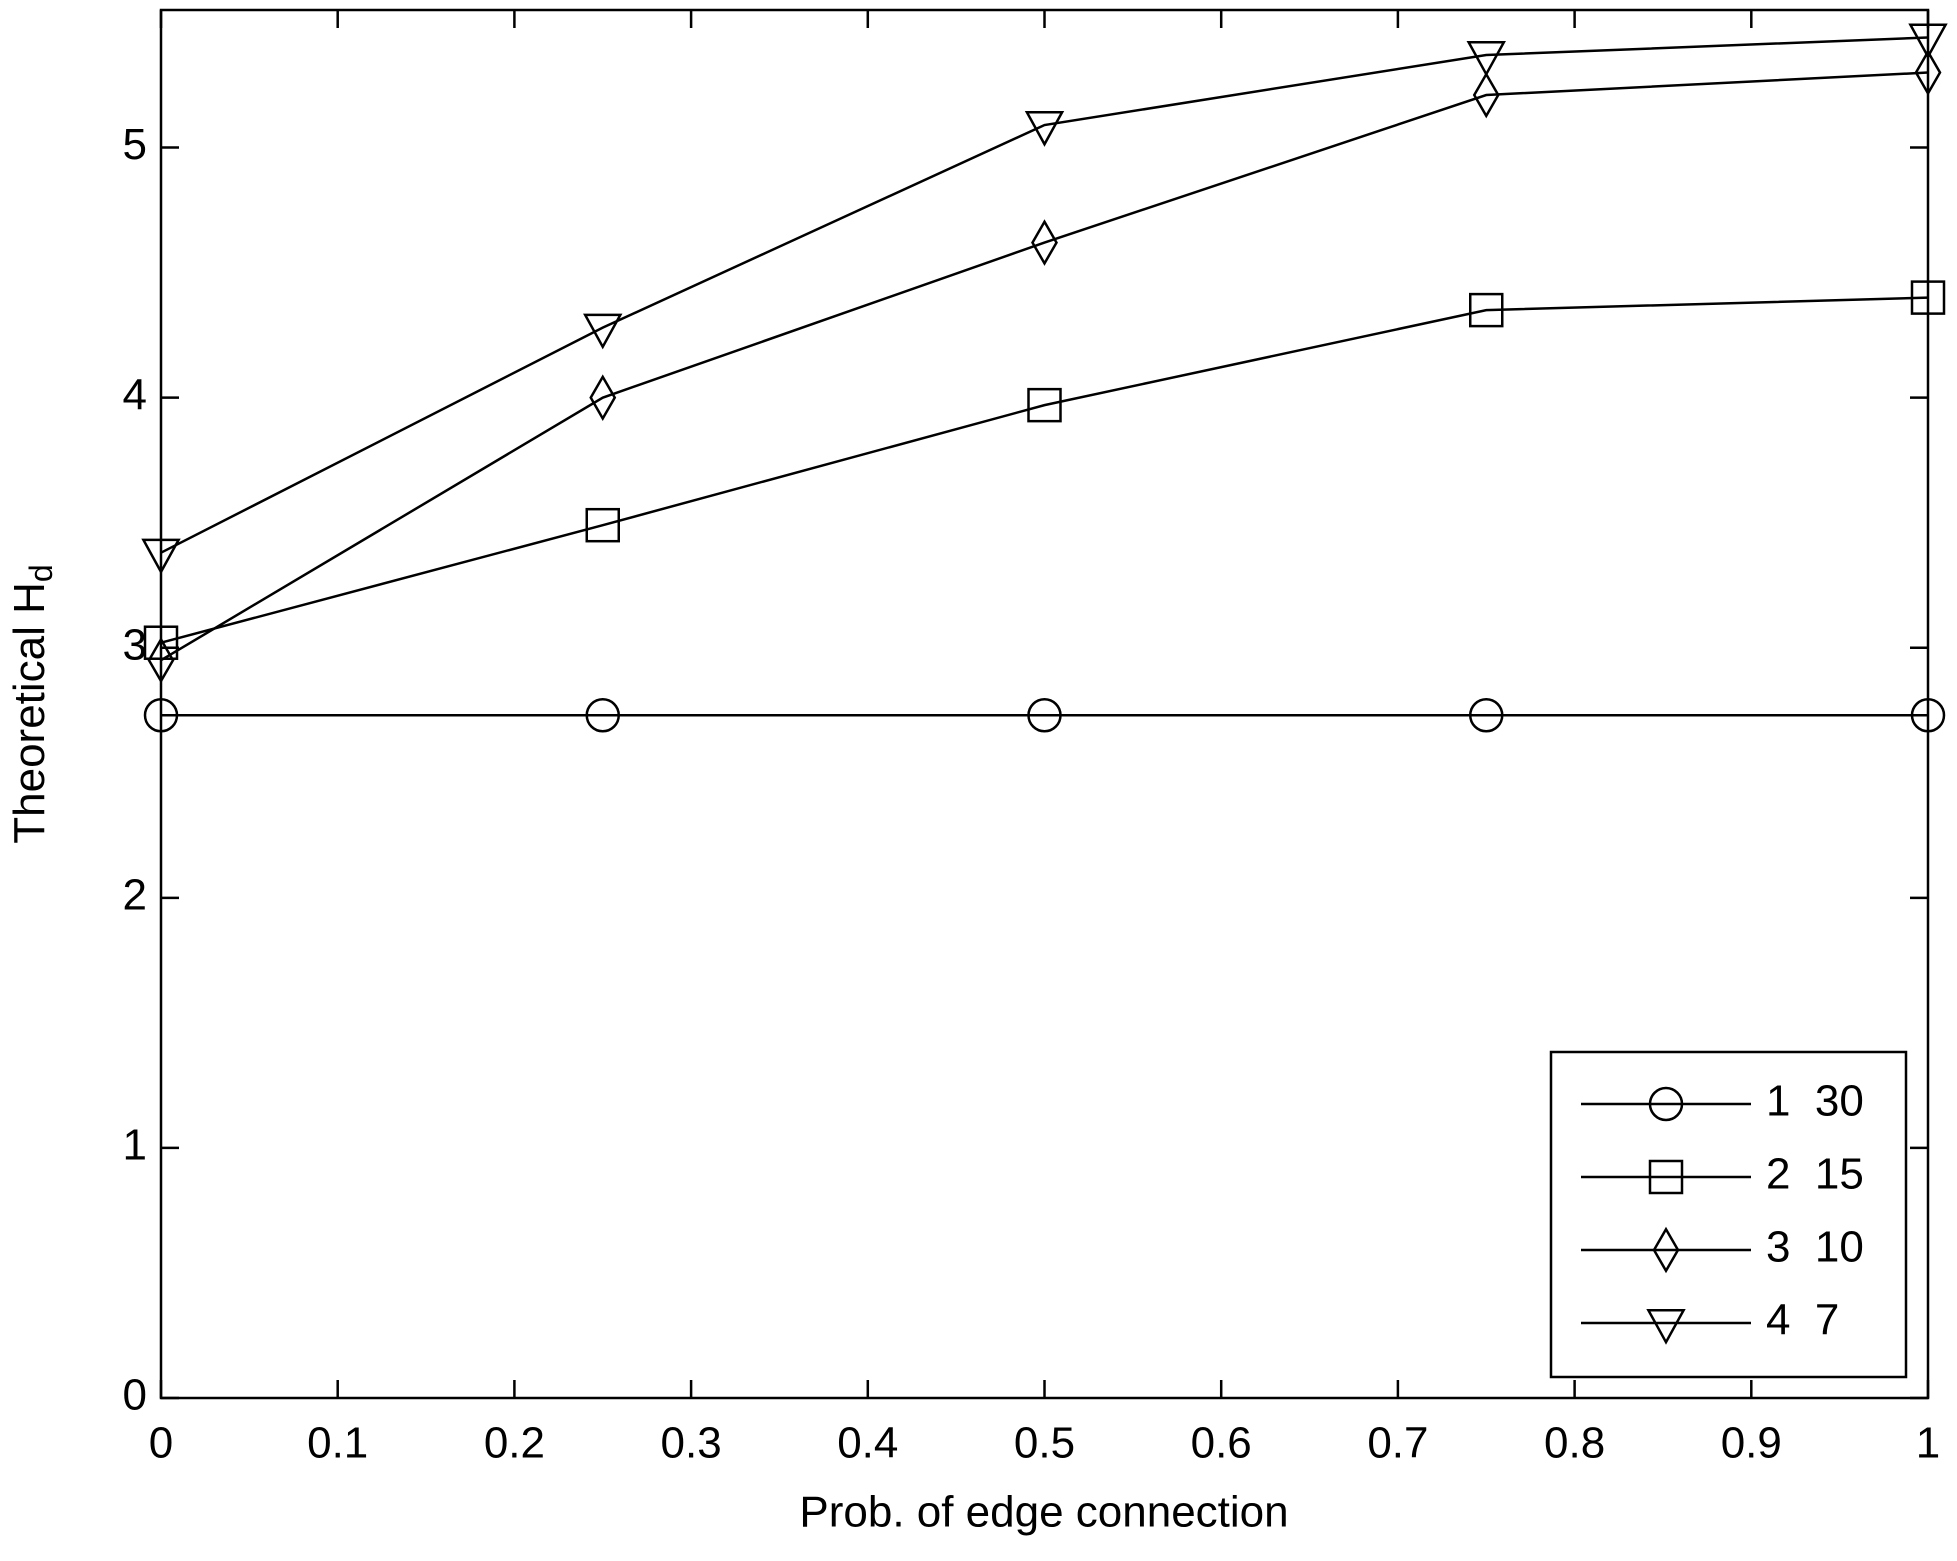 Image resolution: width=1957 pixels, height=1561 pixels. What do you see at coordinates (514, 1443) in the screenshot?
I see `x-tick-label: 0.2` at bounding box center [514, 1443].